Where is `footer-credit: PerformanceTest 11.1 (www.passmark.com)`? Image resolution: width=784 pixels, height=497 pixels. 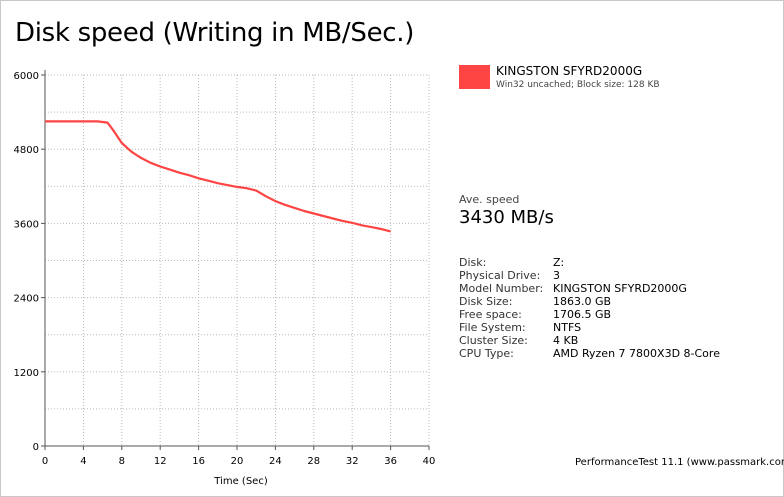
footer-credit: PerformanceTest 11.1 (www.passmark.com) is located at coordinates (679, 462).